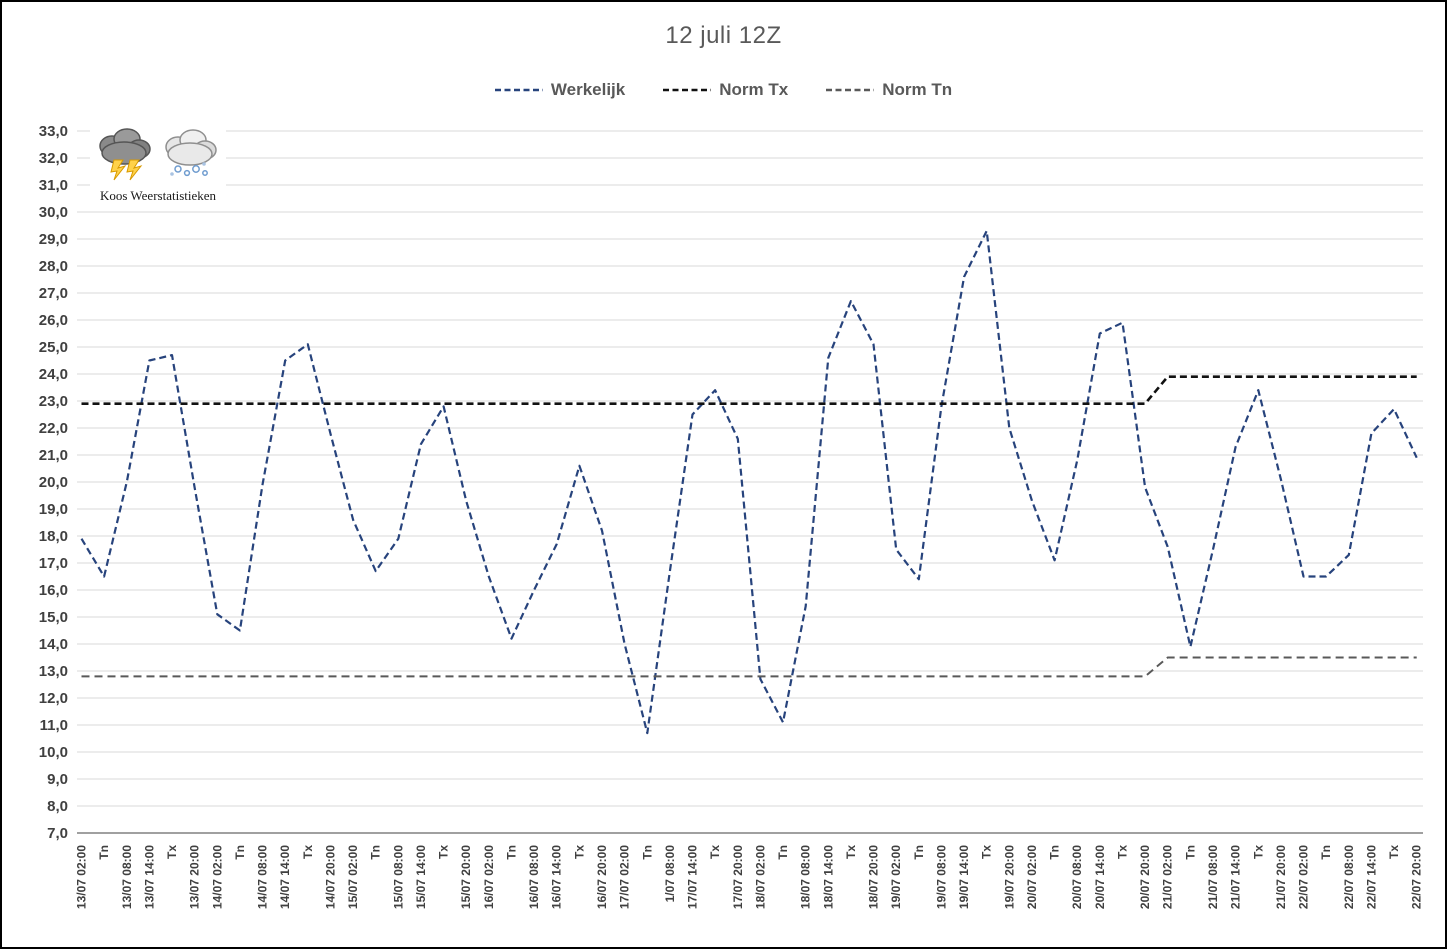 This screenshot has height=949, width=1447. I want to click on svg-text: 21/07 14:00, so click(1236, 877).